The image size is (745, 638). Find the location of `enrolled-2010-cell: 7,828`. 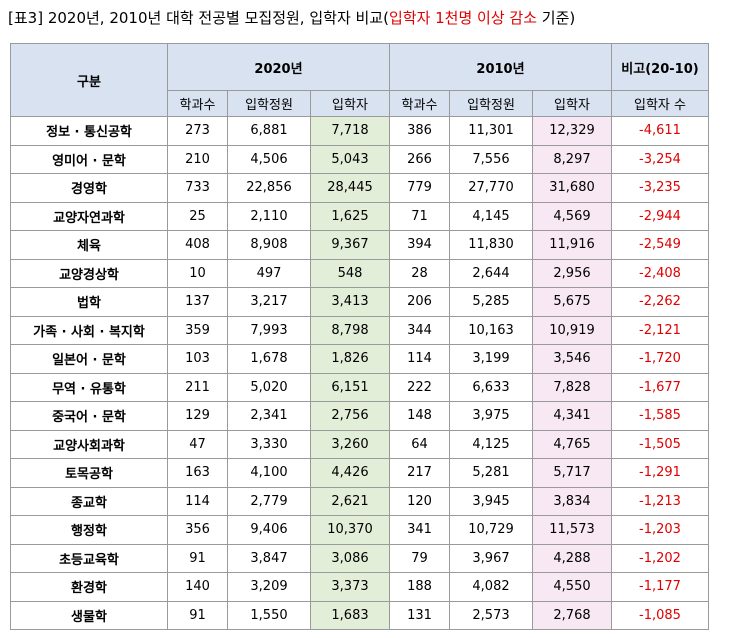

enrolled-2010-cell: 7,828 is located at coordinates (572, 387).